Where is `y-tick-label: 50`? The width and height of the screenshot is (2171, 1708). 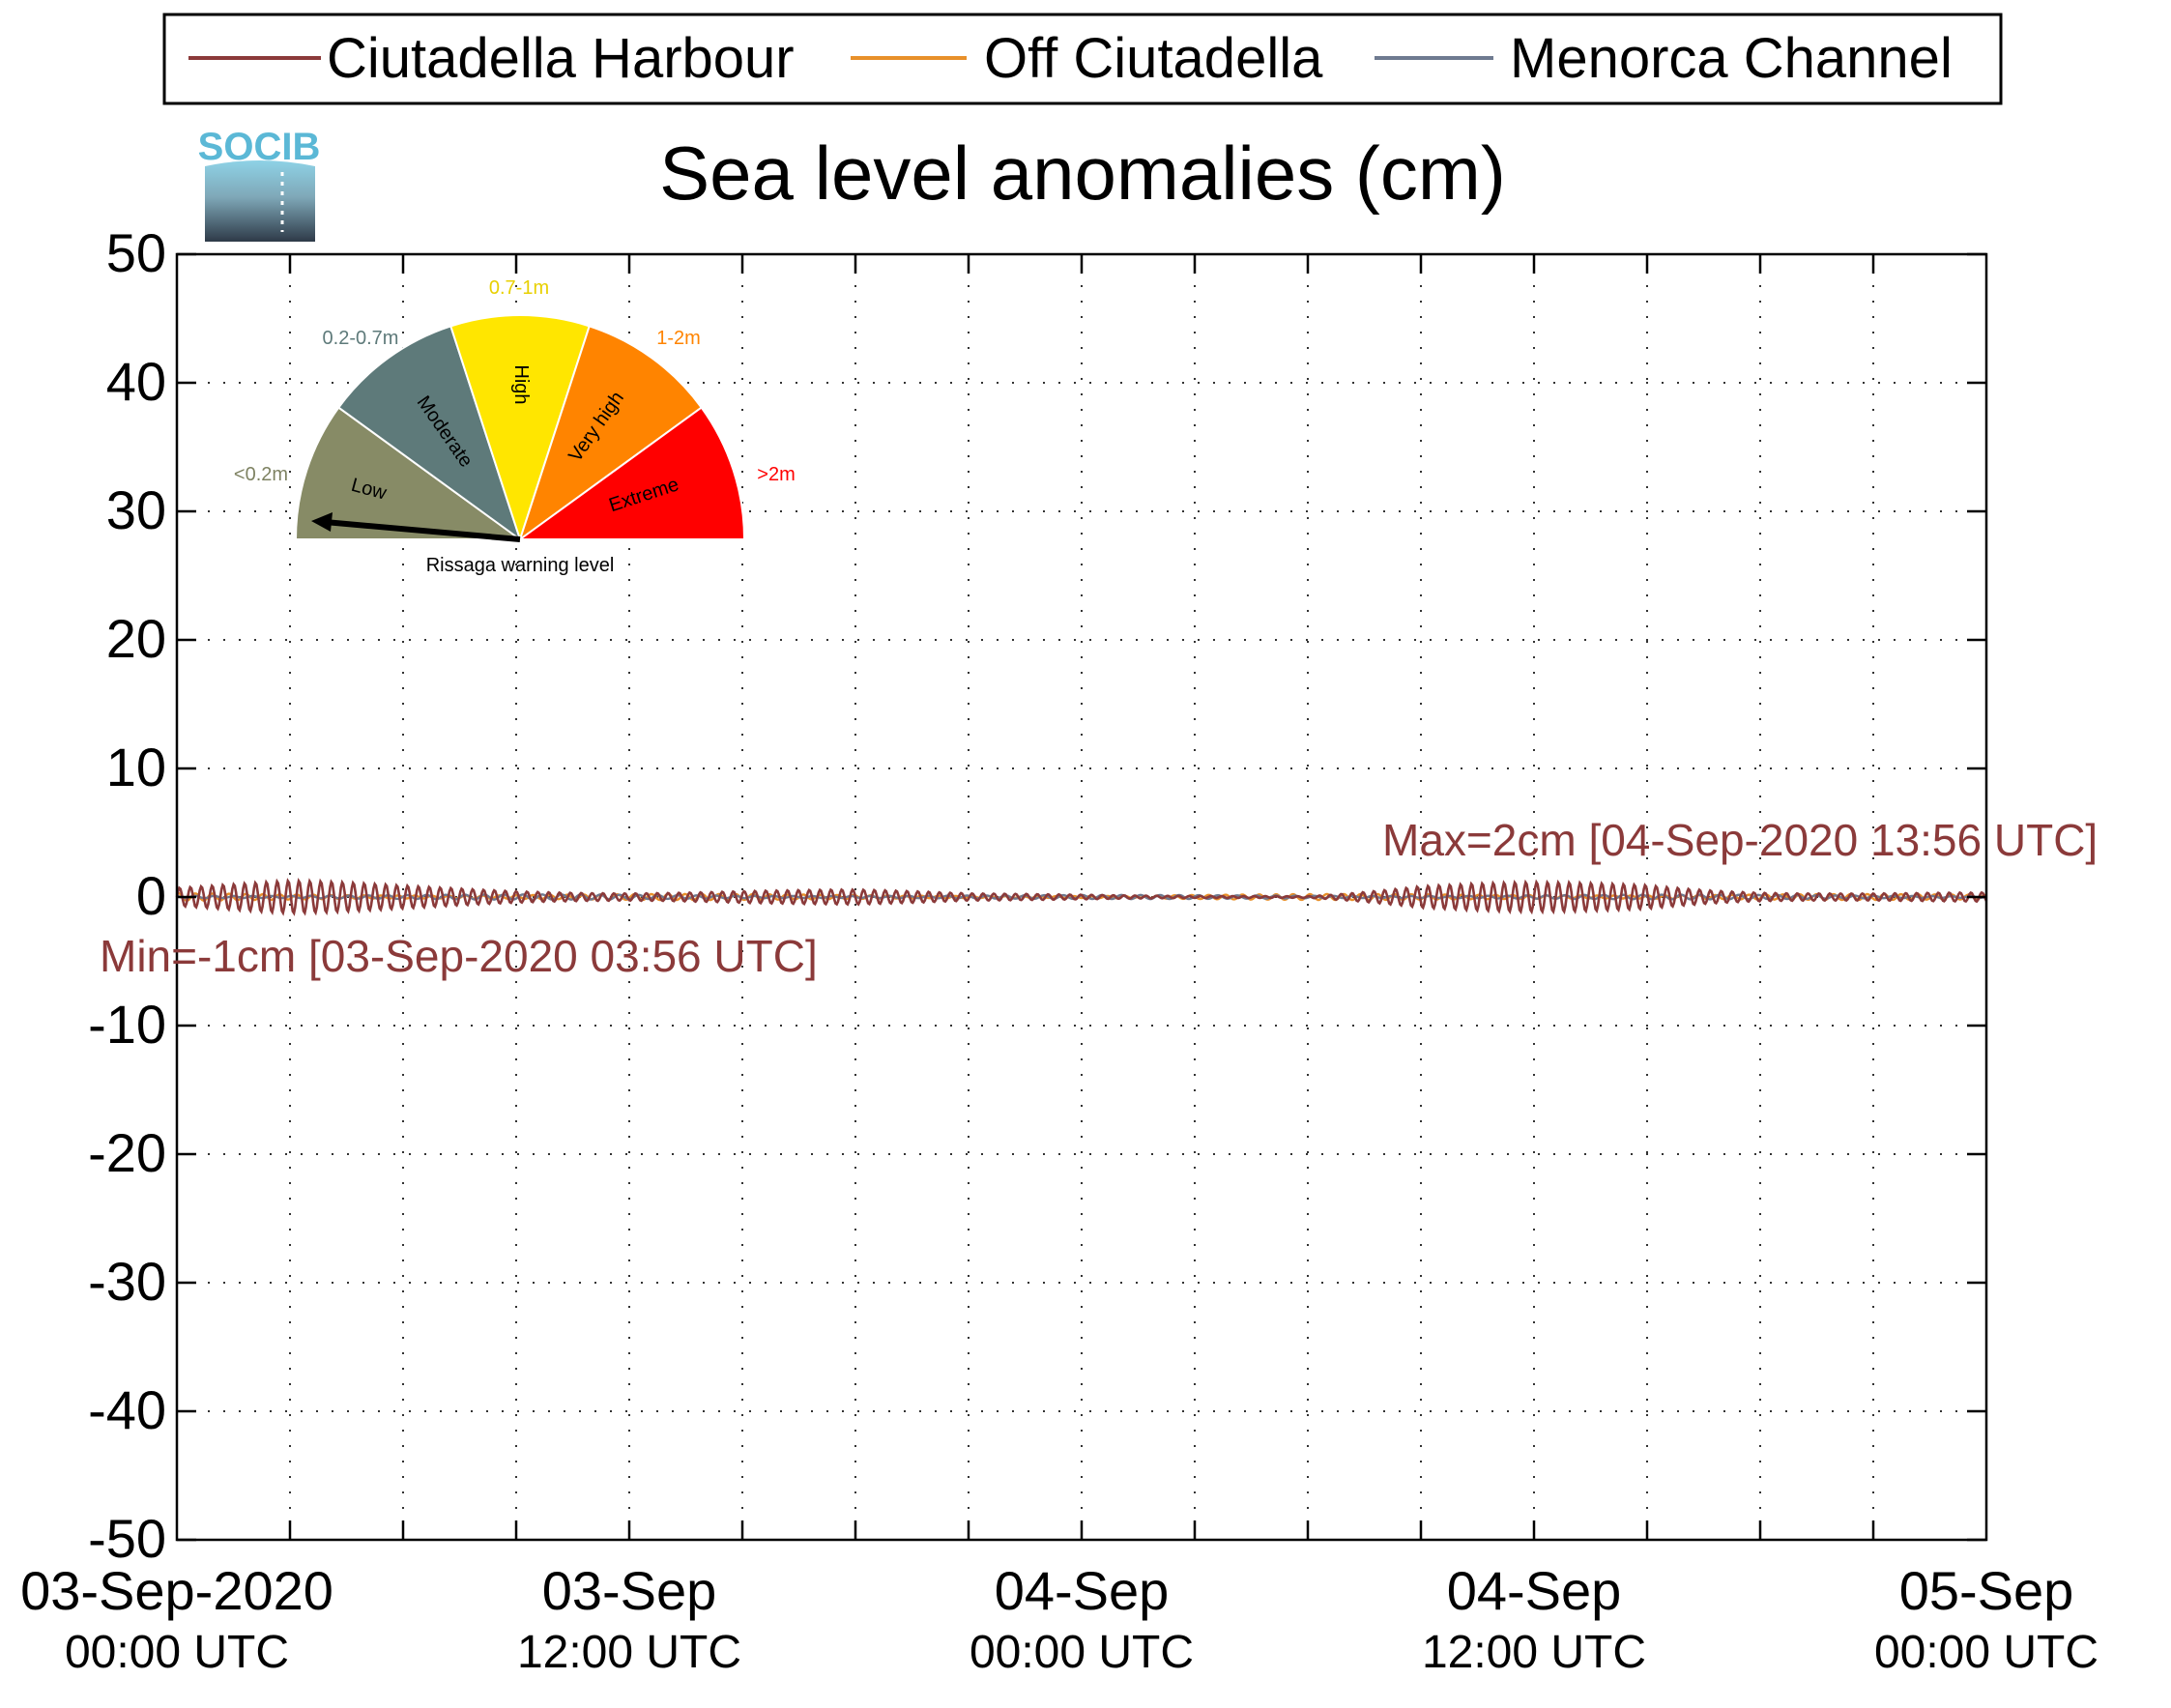
y-tick-label: 50 is located at coordinates (136, 252).